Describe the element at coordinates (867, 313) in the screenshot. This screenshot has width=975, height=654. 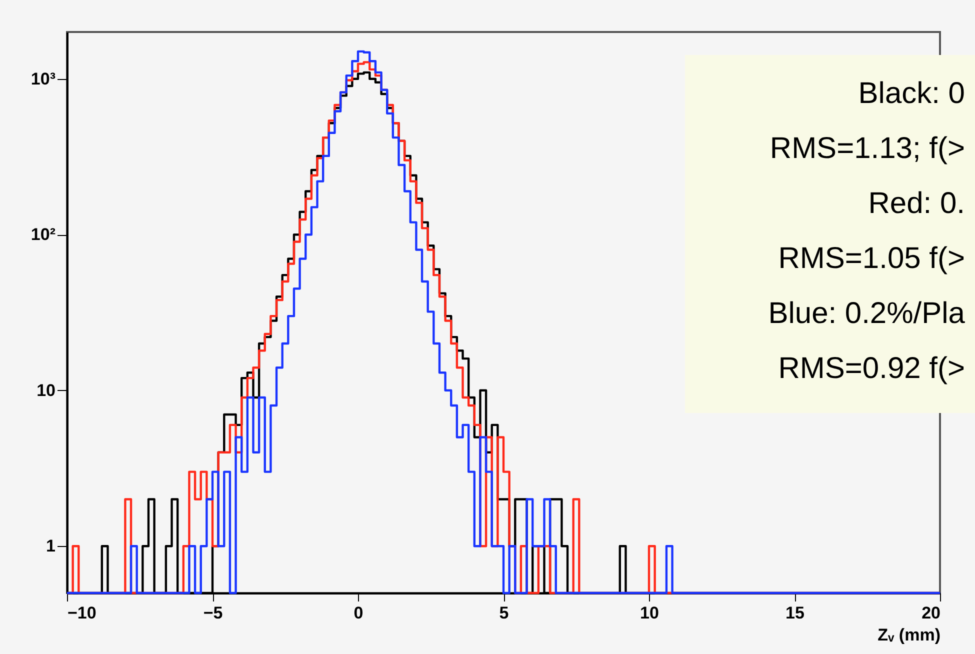
I see `annotation: Blue: 0.2%/Pla` at that location.